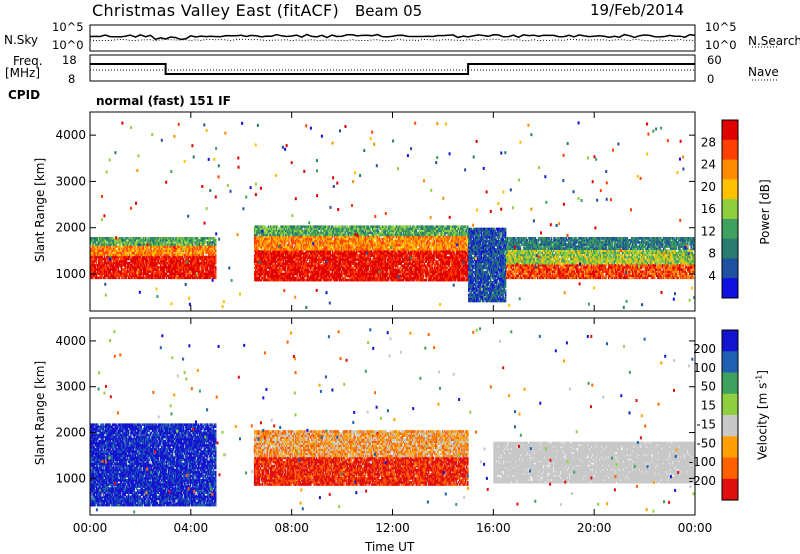 Image resolution: width=800 pixels, height=554 pixels. I want to click on cpid-value: normal (fast) 151 IF, so click(163, 101).